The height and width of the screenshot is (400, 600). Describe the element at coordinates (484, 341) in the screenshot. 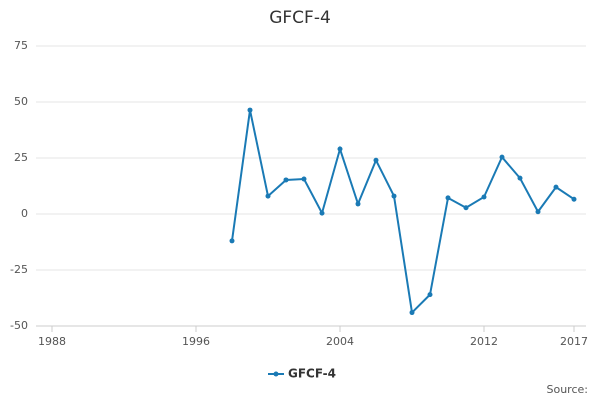

I see `x-tick-label: 2012` at that location.